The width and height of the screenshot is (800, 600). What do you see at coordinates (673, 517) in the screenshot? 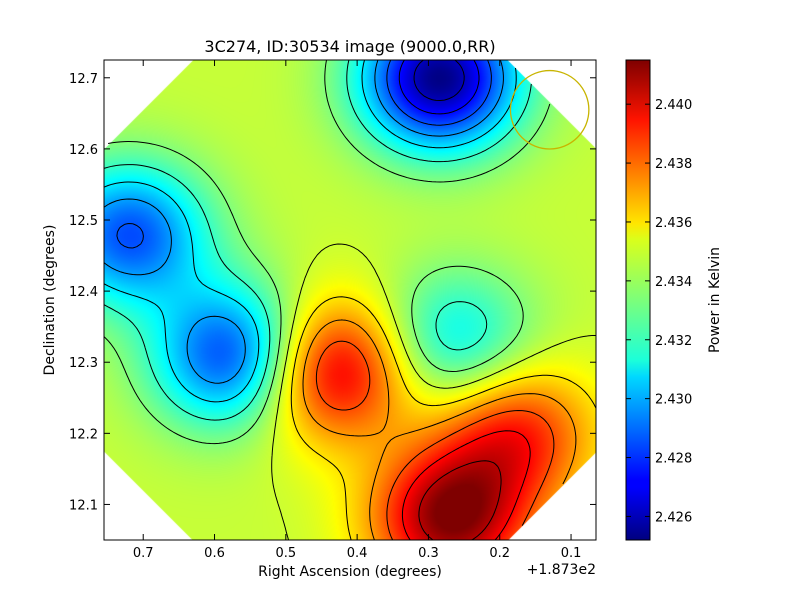
I see `colorbar-tick-label-0: 2.426` at bounding box center [673, 517].